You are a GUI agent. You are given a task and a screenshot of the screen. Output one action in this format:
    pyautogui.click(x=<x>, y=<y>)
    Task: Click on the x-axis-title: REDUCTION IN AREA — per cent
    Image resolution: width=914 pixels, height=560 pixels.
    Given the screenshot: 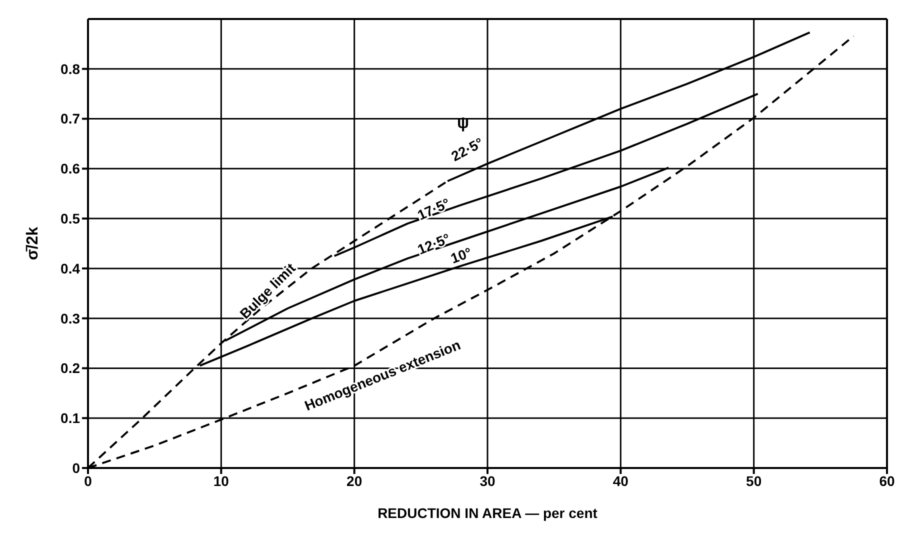 What is the action you would take?
    pyautogui.click(x=488, y=513)
    